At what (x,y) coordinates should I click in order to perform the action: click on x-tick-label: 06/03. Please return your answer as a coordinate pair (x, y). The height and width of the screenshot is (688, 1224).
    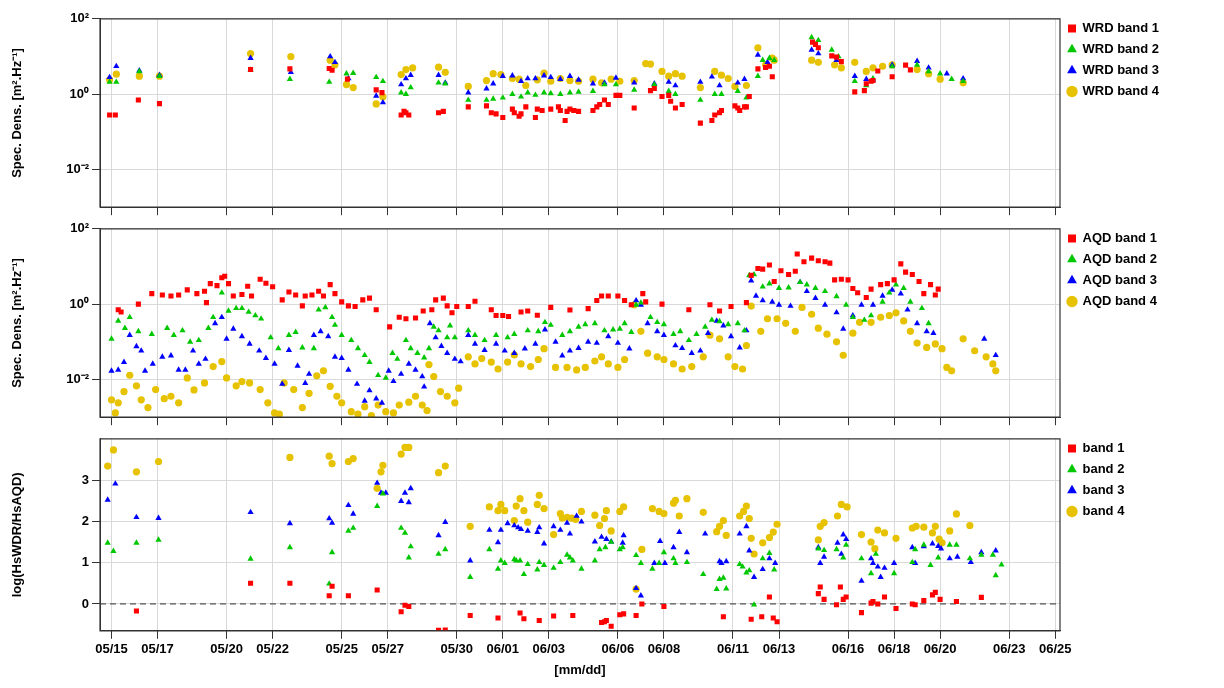
    Looking at the image, I should click on (549, 649).